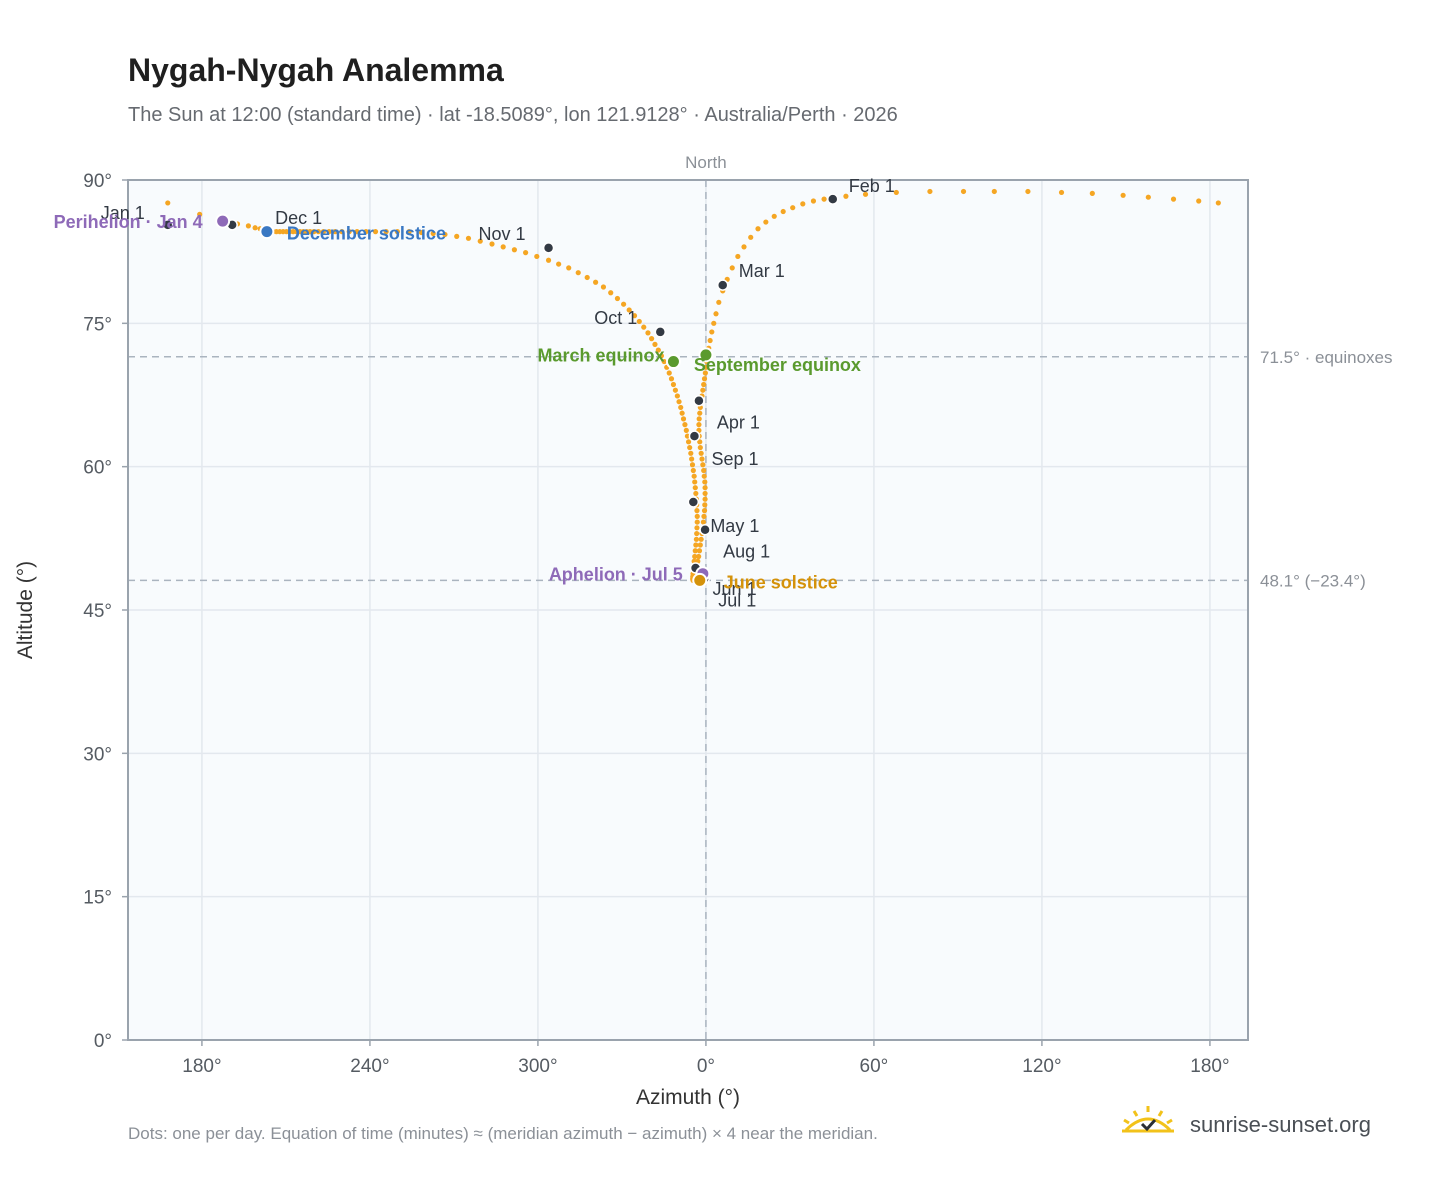 The height and width of the screenshot is (1188, 1448). Describe the element at coordinates (123, 213) in the screenshot. I see `month-label: Jan 1` at that location.